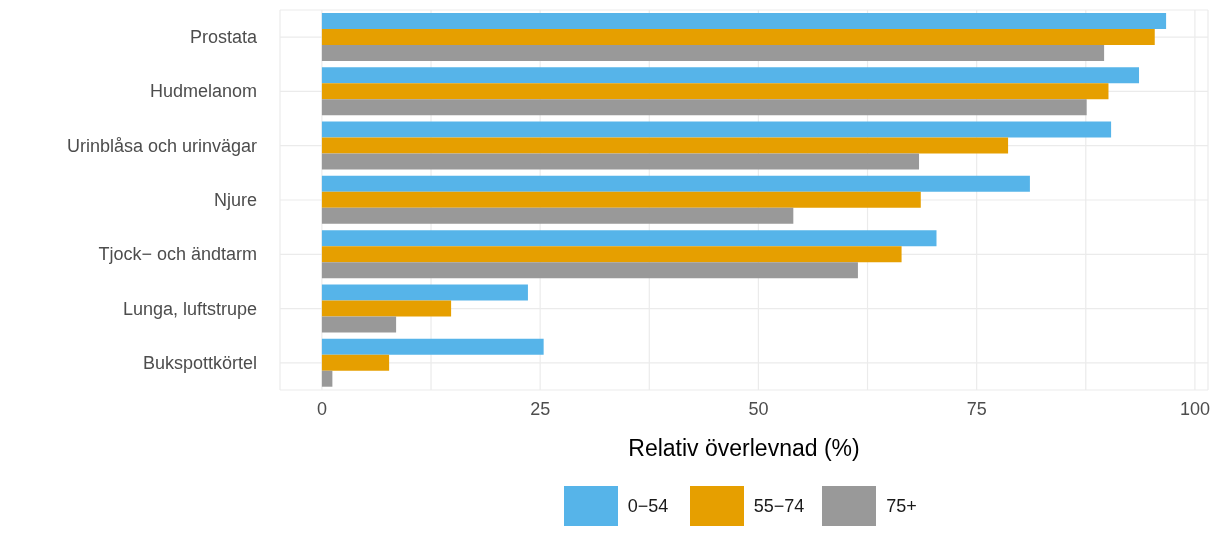 The height and width of the screenshot is (557, 1222). Describe the element at coordinates (235, 200) in the screenshot. I see `y-tick-label: Njure` at that location.